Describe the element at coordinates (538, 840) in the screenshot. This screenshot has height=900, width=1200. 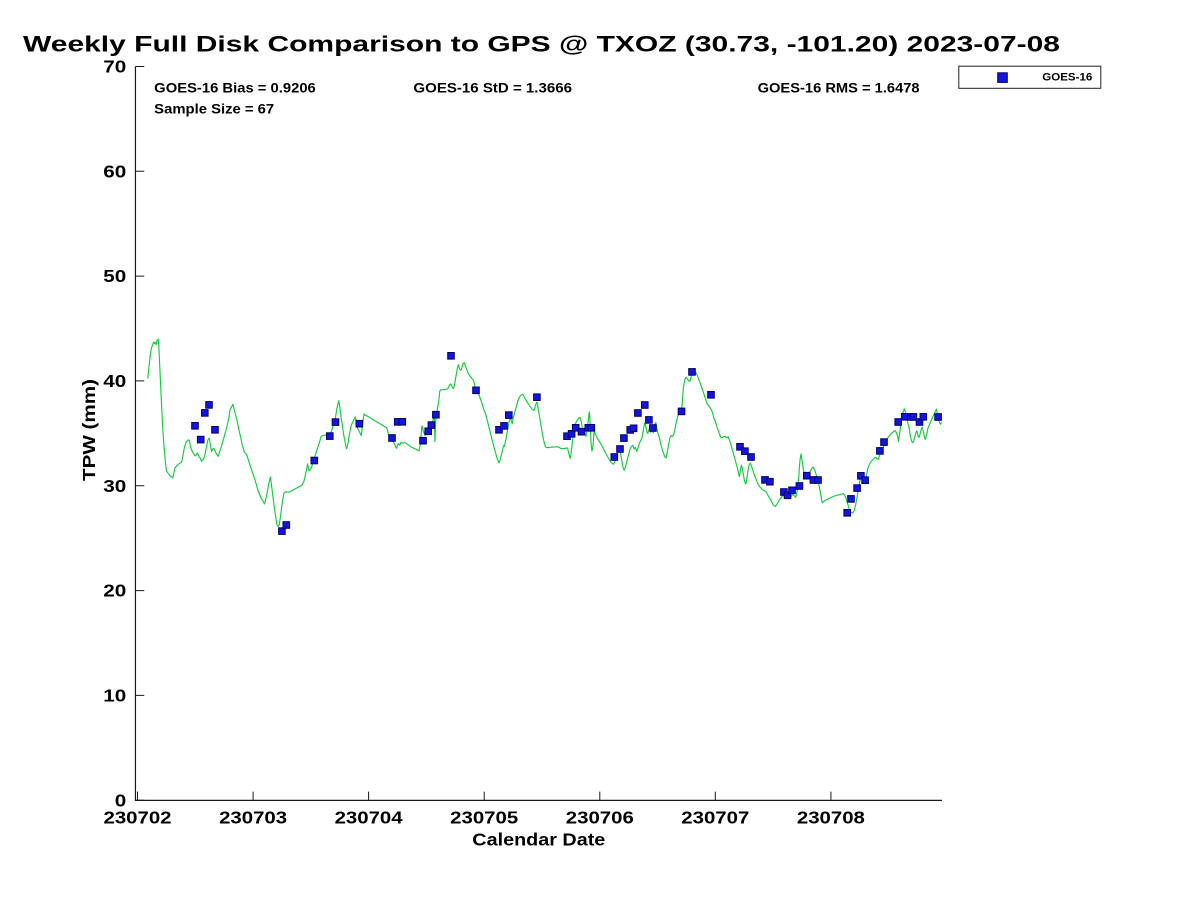
I see `svg-text: Calendar Date` at that location.